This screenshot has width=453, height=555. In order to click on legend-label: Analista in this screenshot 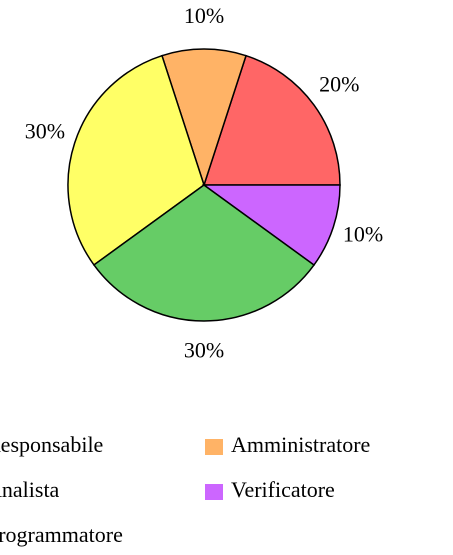, I will do `click(30, 489)`.